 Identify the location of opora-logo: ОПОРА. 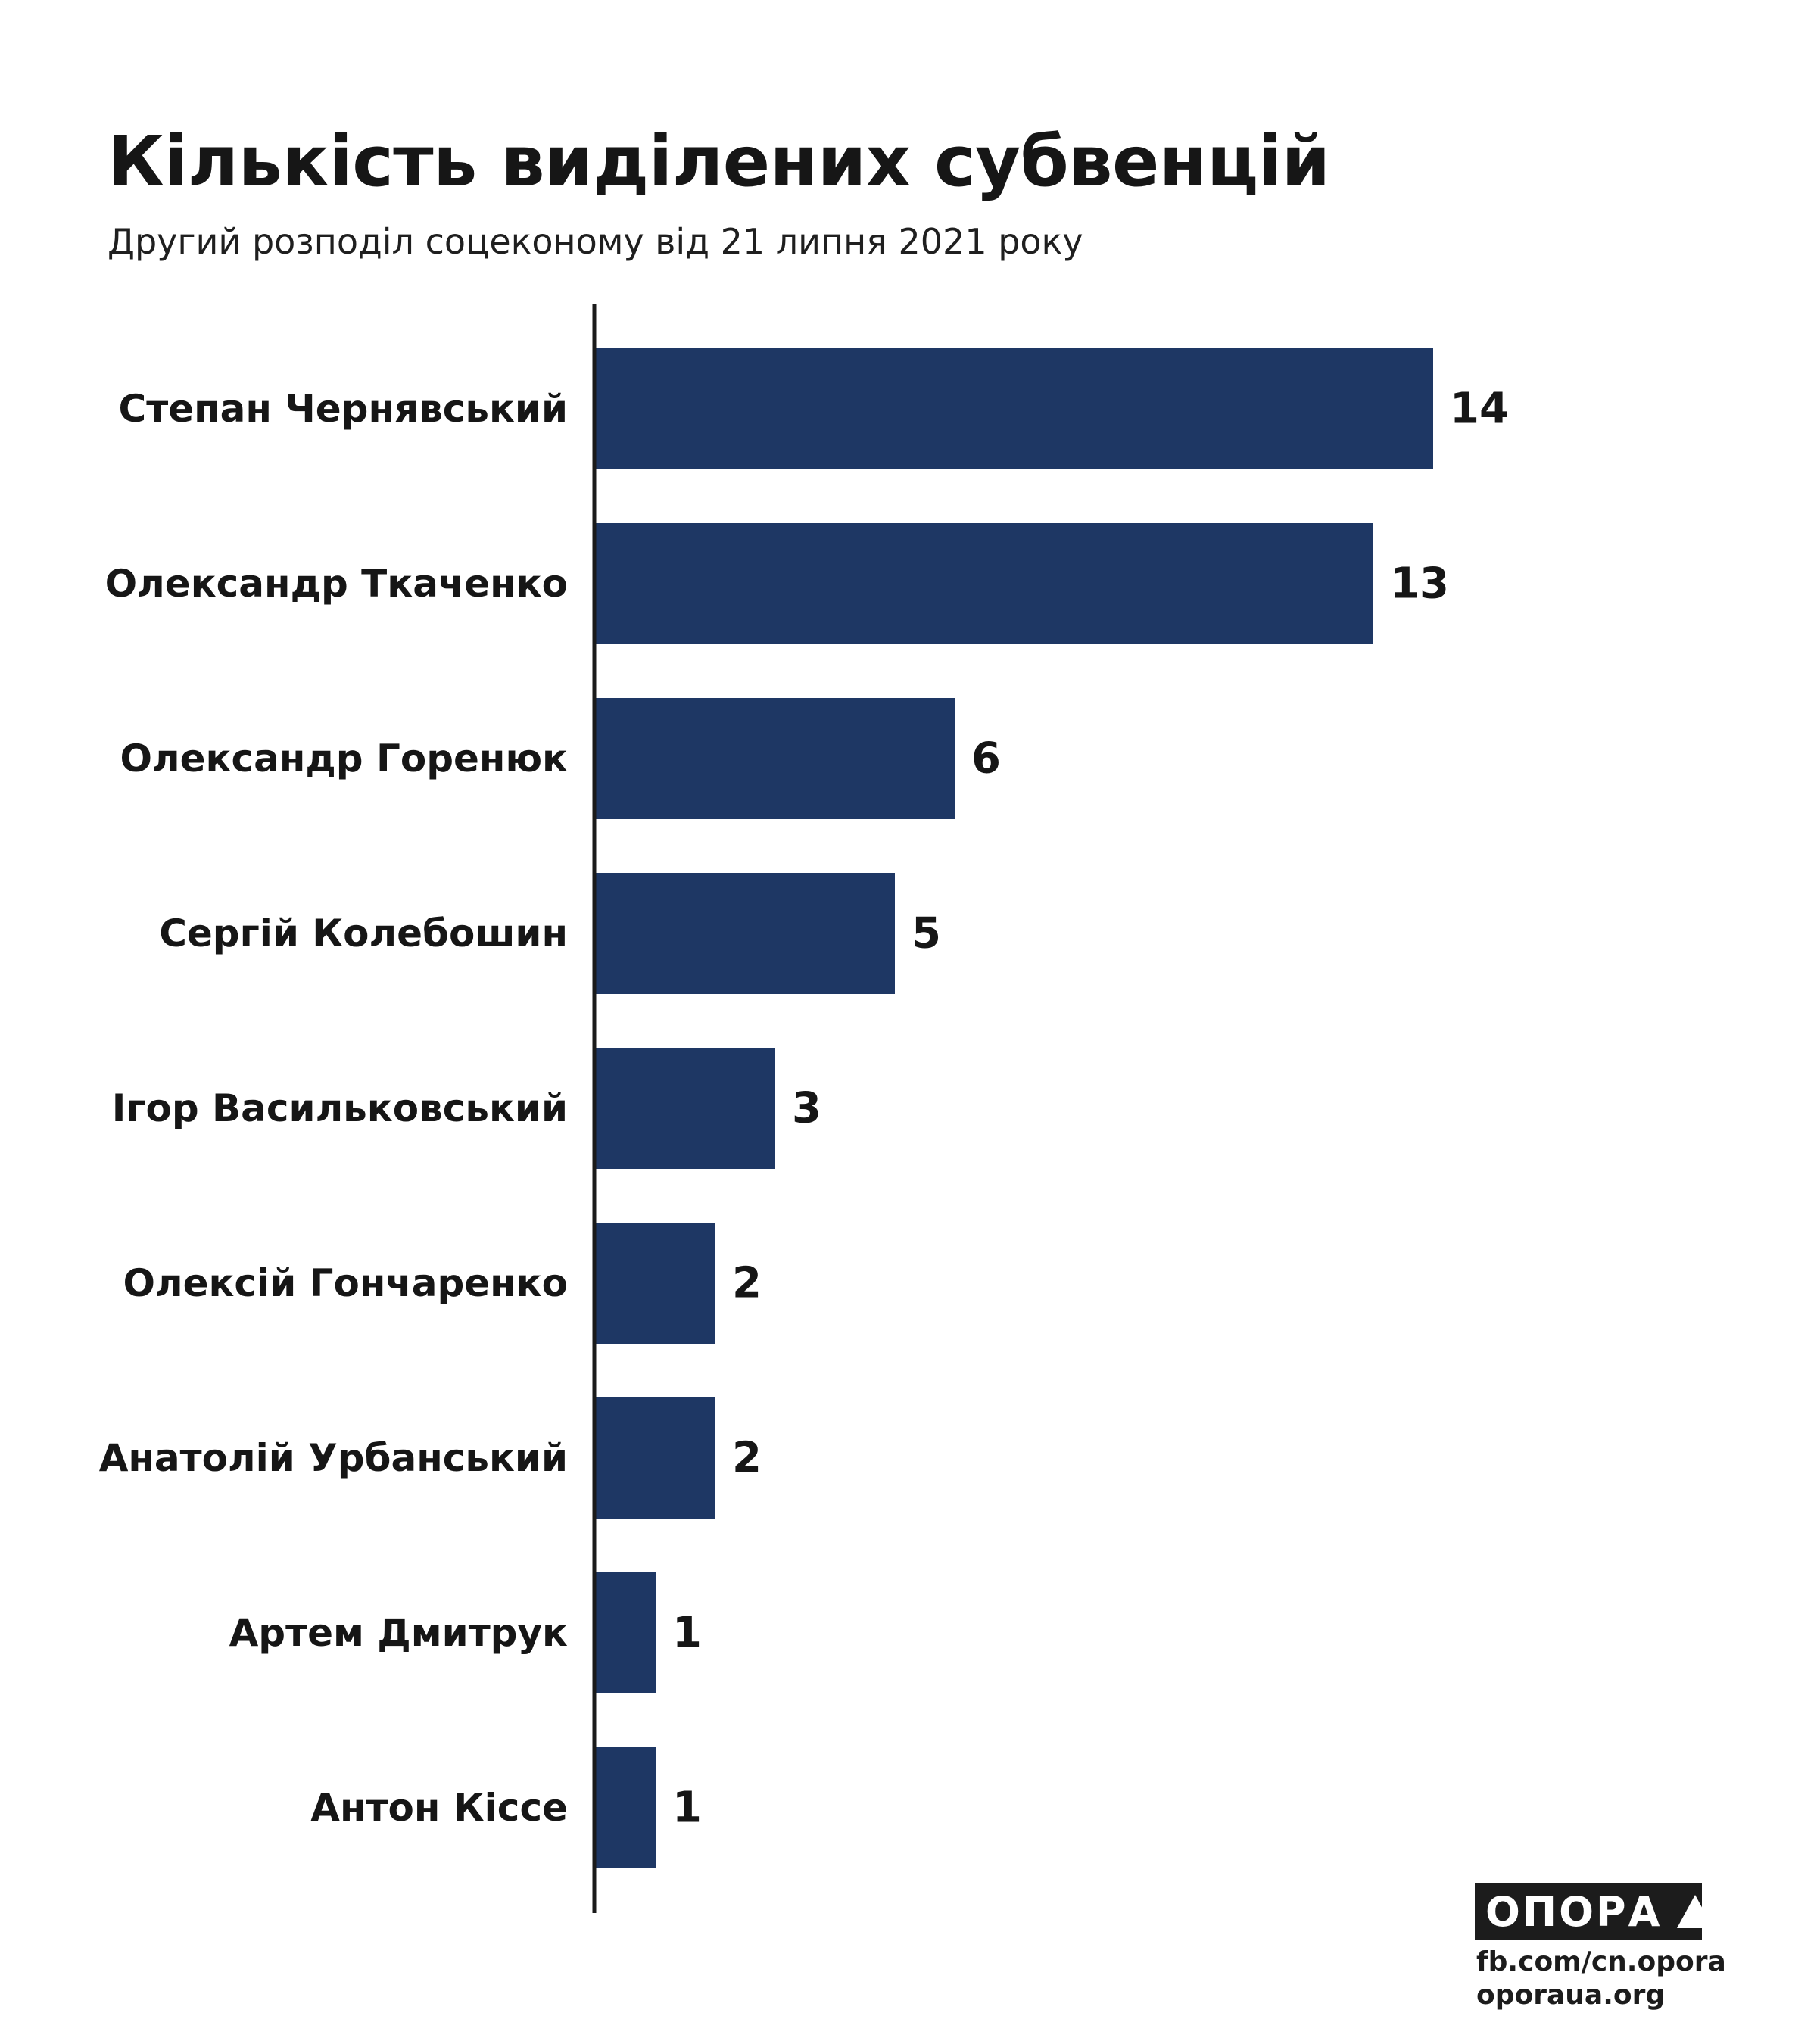
(1594, 1911).